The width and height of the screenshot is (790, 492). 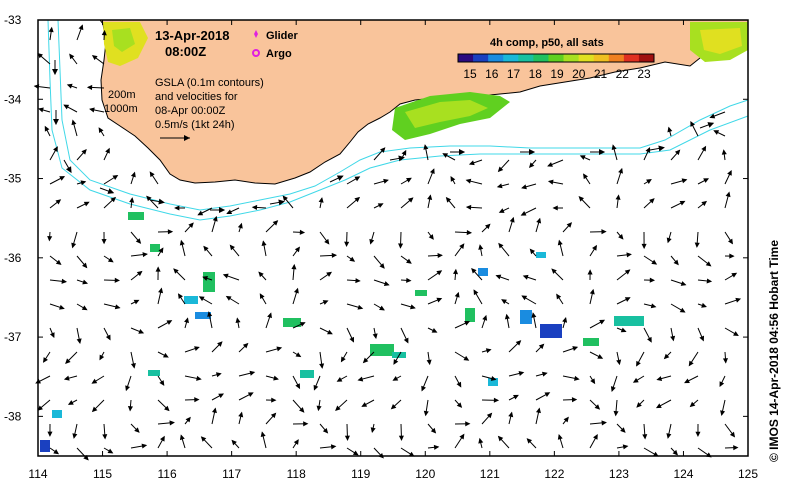 I want to click on colorbar-tick-labels: 15 16 17 18 19 20 21 22 23, so click(x=557, y=74).